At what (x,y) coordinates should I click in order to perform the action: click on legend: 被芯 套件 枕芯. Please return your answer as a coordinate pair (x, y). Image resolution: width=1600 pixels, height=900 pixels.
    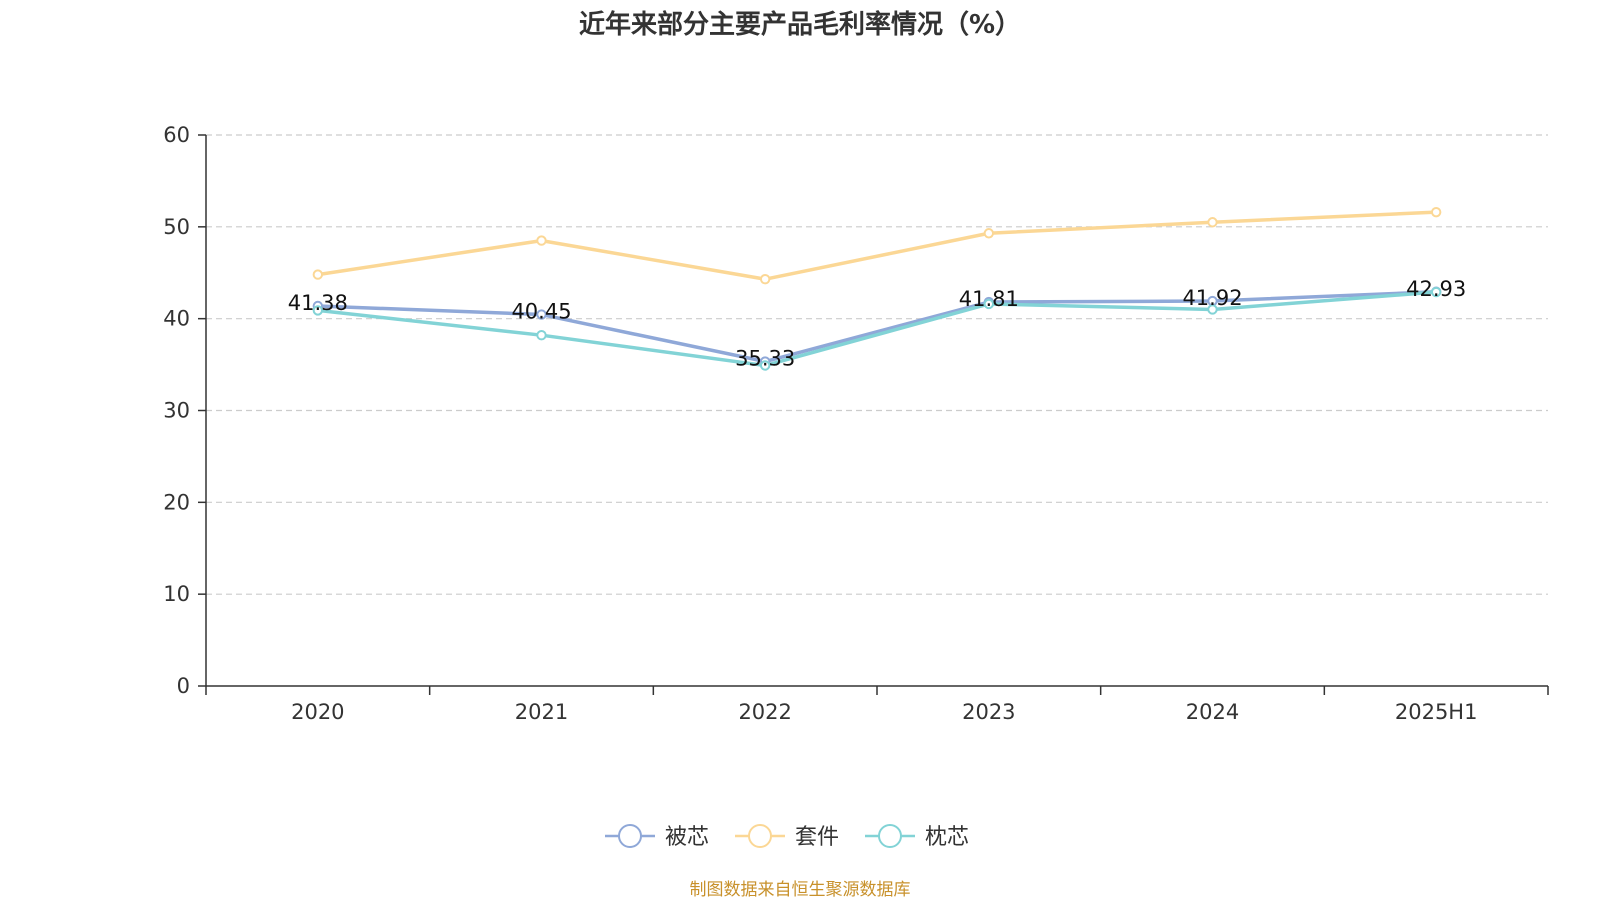
    Looking at the image, I should click on (787, 837).